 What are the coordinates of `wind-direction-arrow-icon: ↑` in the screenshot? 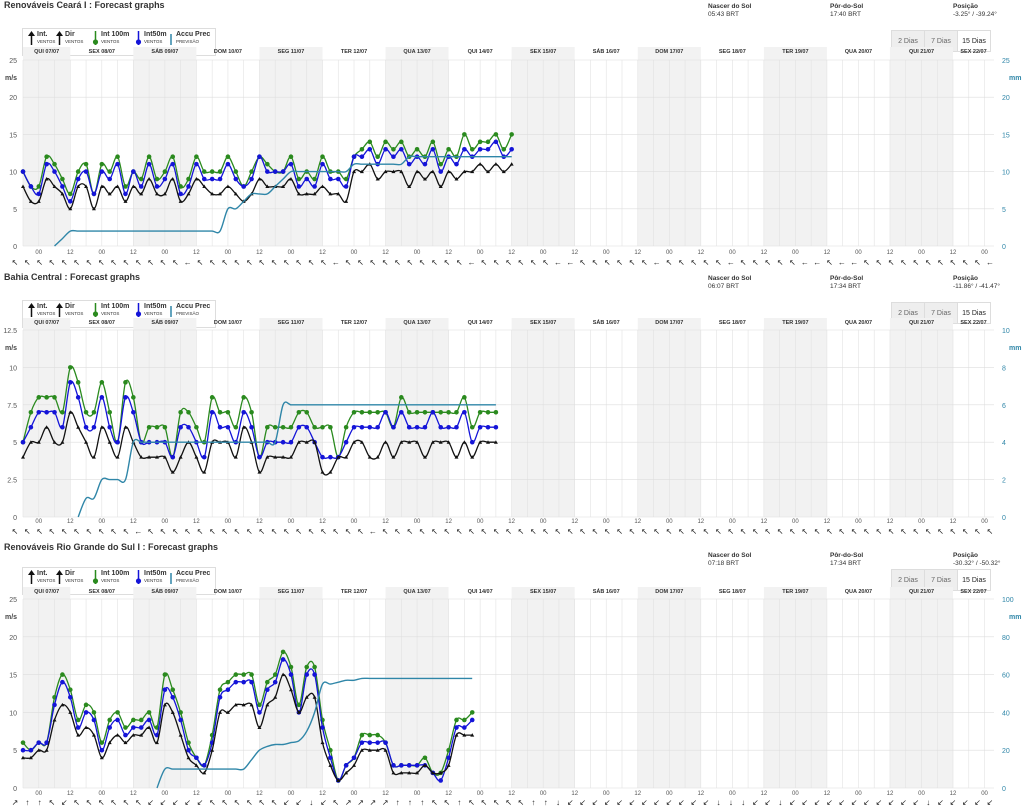 It's located at (40, 802).